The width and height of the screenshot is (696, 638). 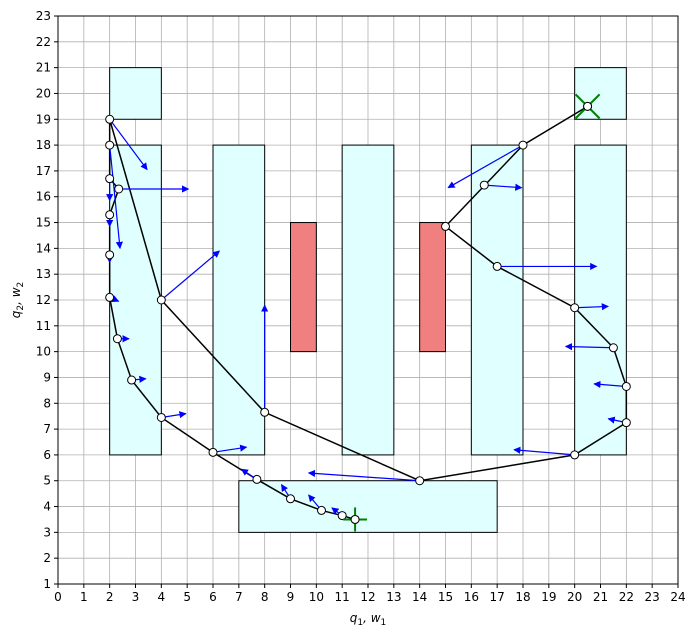 I want to click on x-tick-label: 24, so click(x=677, y=597).